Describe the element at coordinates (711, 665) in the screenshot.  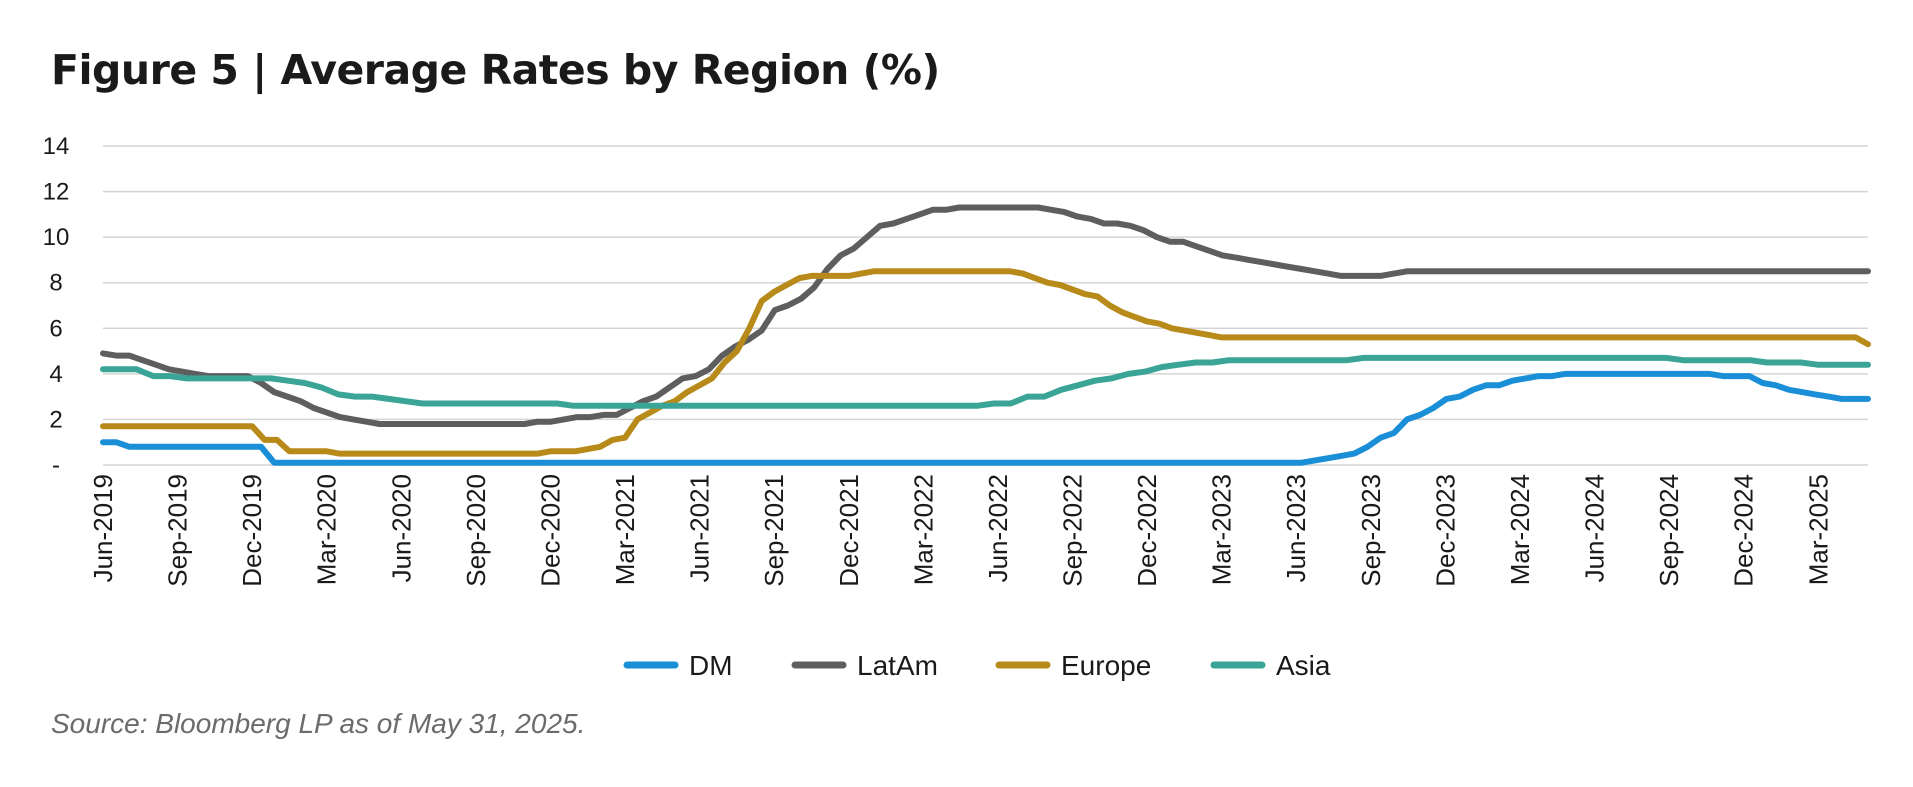
I see `legend-label-dm: DM` at that location.